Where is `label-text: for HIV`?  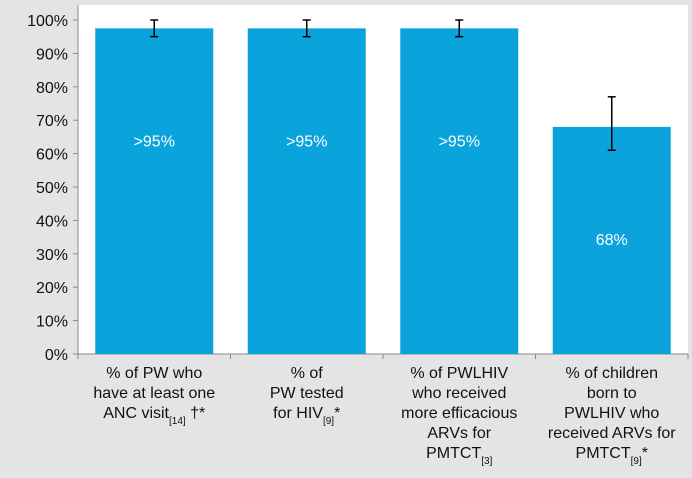
label-text: for HIV is located at coordinates (298, 413).